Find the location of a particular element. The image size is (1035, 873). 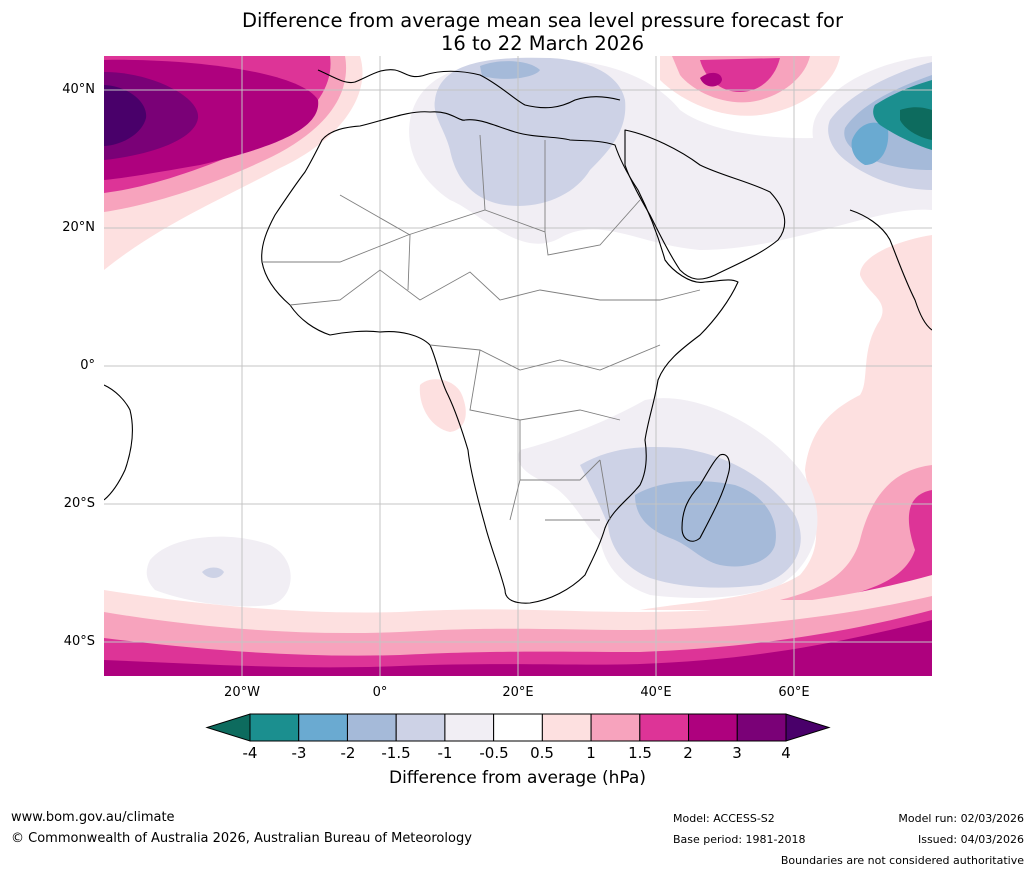

border-maghreb is located at coordinates (442, 212).